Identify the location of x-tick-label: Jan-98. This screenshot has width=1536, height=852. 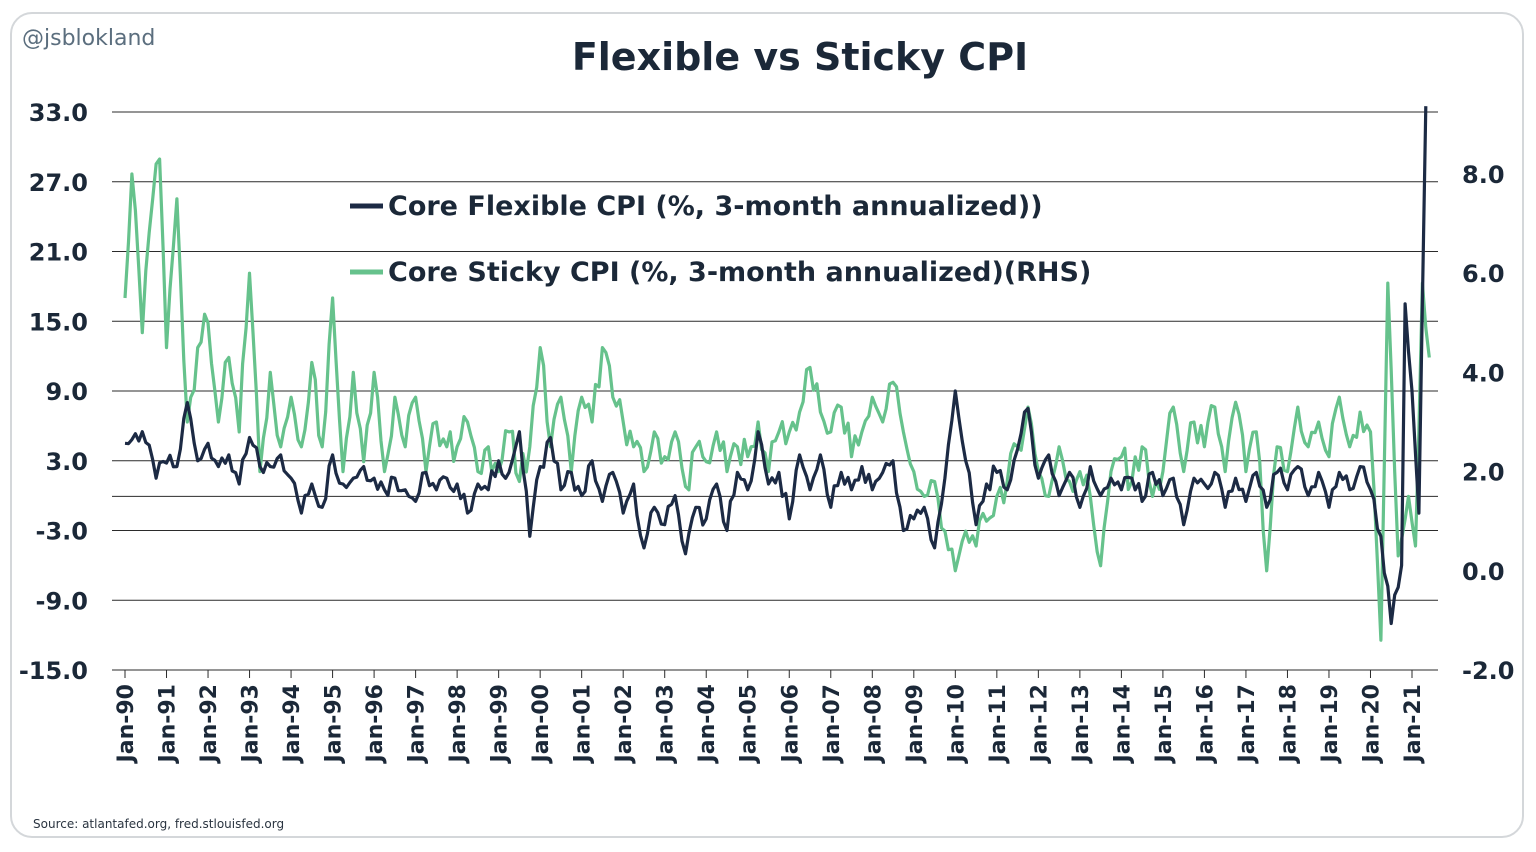
(458, 724).